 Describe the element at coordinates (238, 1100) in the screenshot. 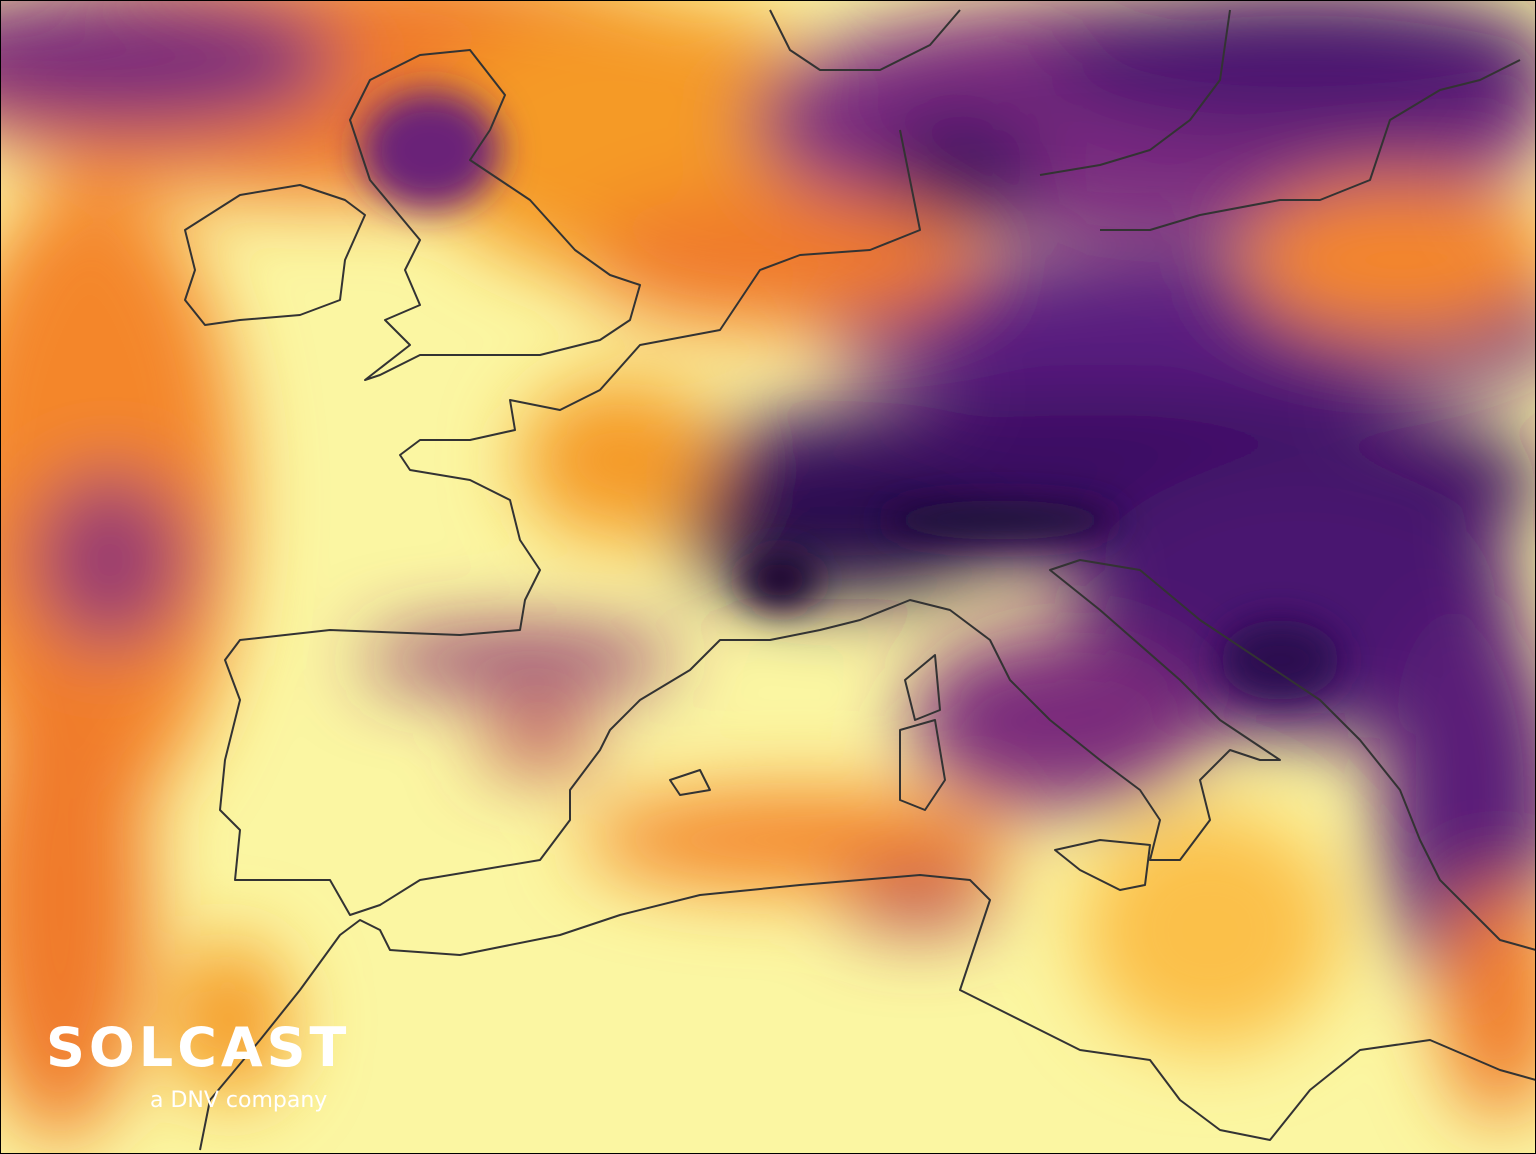

I see `logo-tagline: a DNV company` at that location.